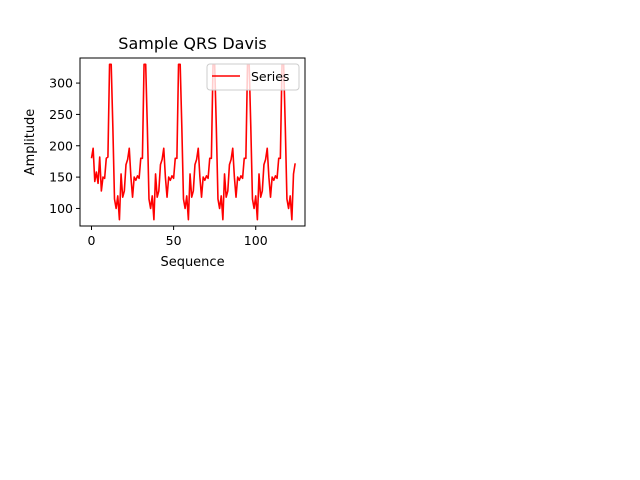 Image resolution: width=640 pixels, height=480 pixels. What do you see at coordinates (92, 240) in the screenshot?
I see `x-tick-label: 0` at bounding box center [92, 240].